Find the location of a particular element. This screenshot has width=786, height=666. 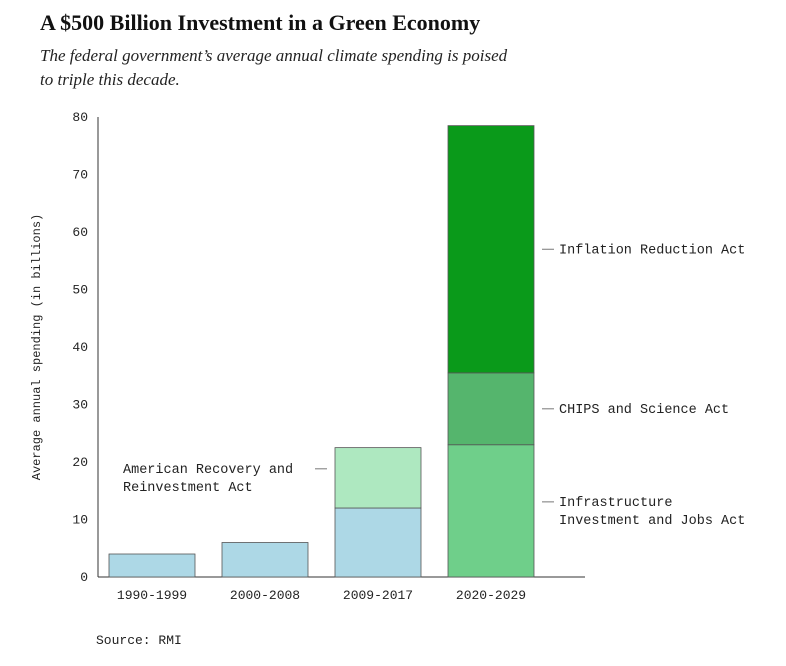

bar-ira-2020-2029 is located at coordinates (491, 249).